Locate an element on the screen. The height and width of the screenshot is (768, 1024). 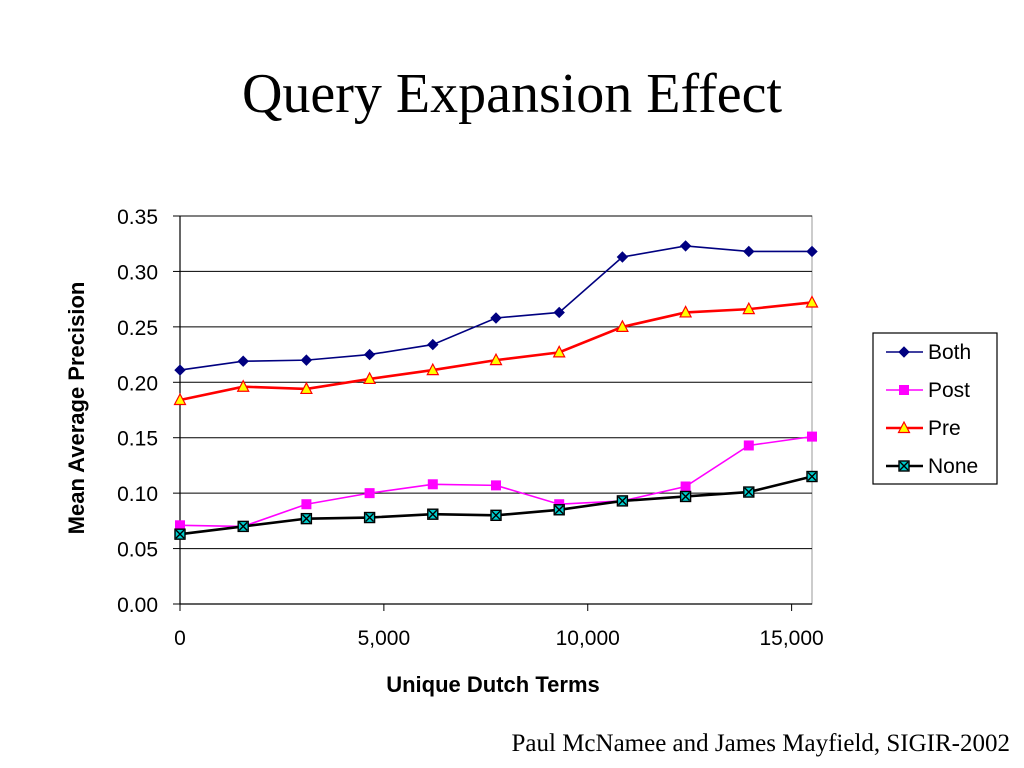
legend-item-none: None is located at coordinates (932, 466).